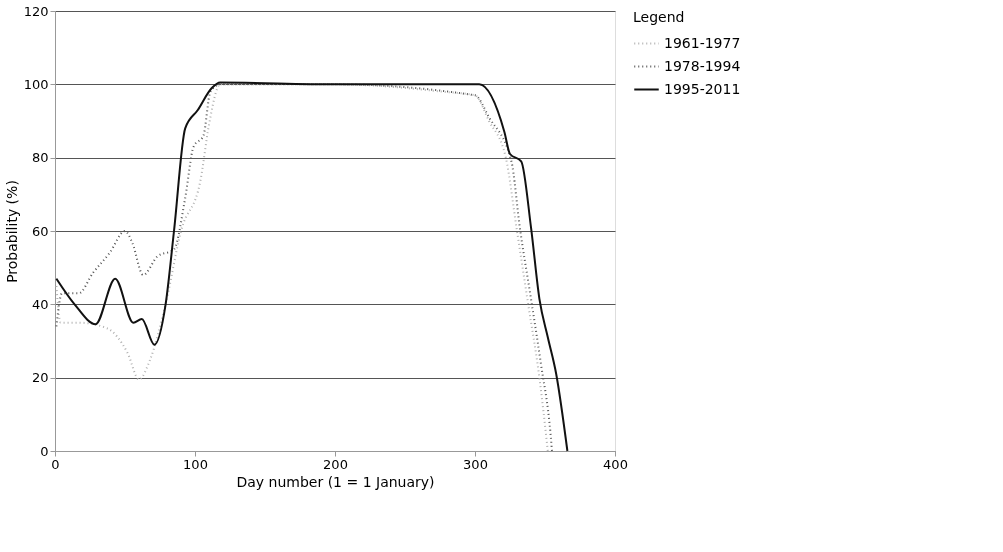 The width and height of the screenshot is (1003, 552). Describe the element at coordinates (44, 451) in the screenshot. I see `y-tick-label: 0` at that location.